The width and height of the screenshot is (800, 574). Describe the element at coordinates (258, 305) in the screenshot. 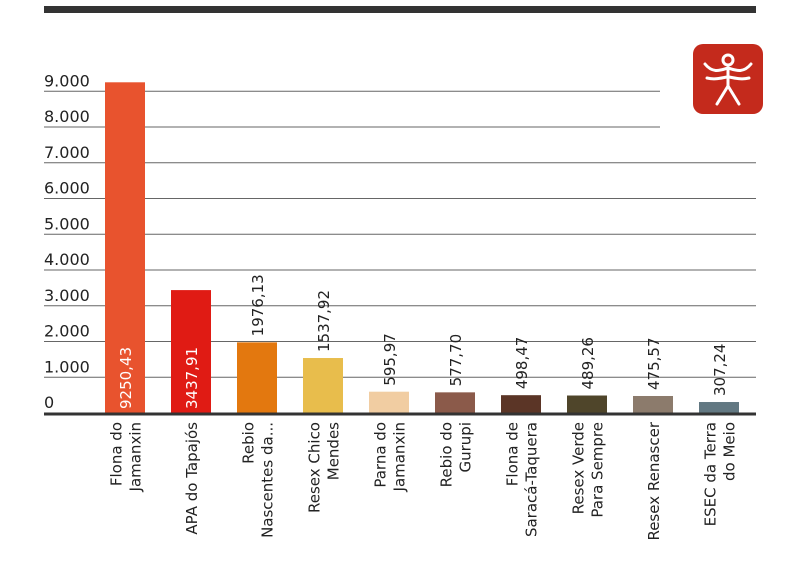

I see `bar-value-label: 1976,13` at that location.